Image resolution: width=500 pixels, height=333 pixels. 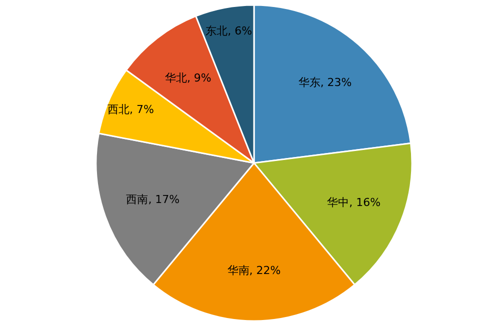 I want to click on slice-label: 东北, 6%, so click(x=229, y=31).